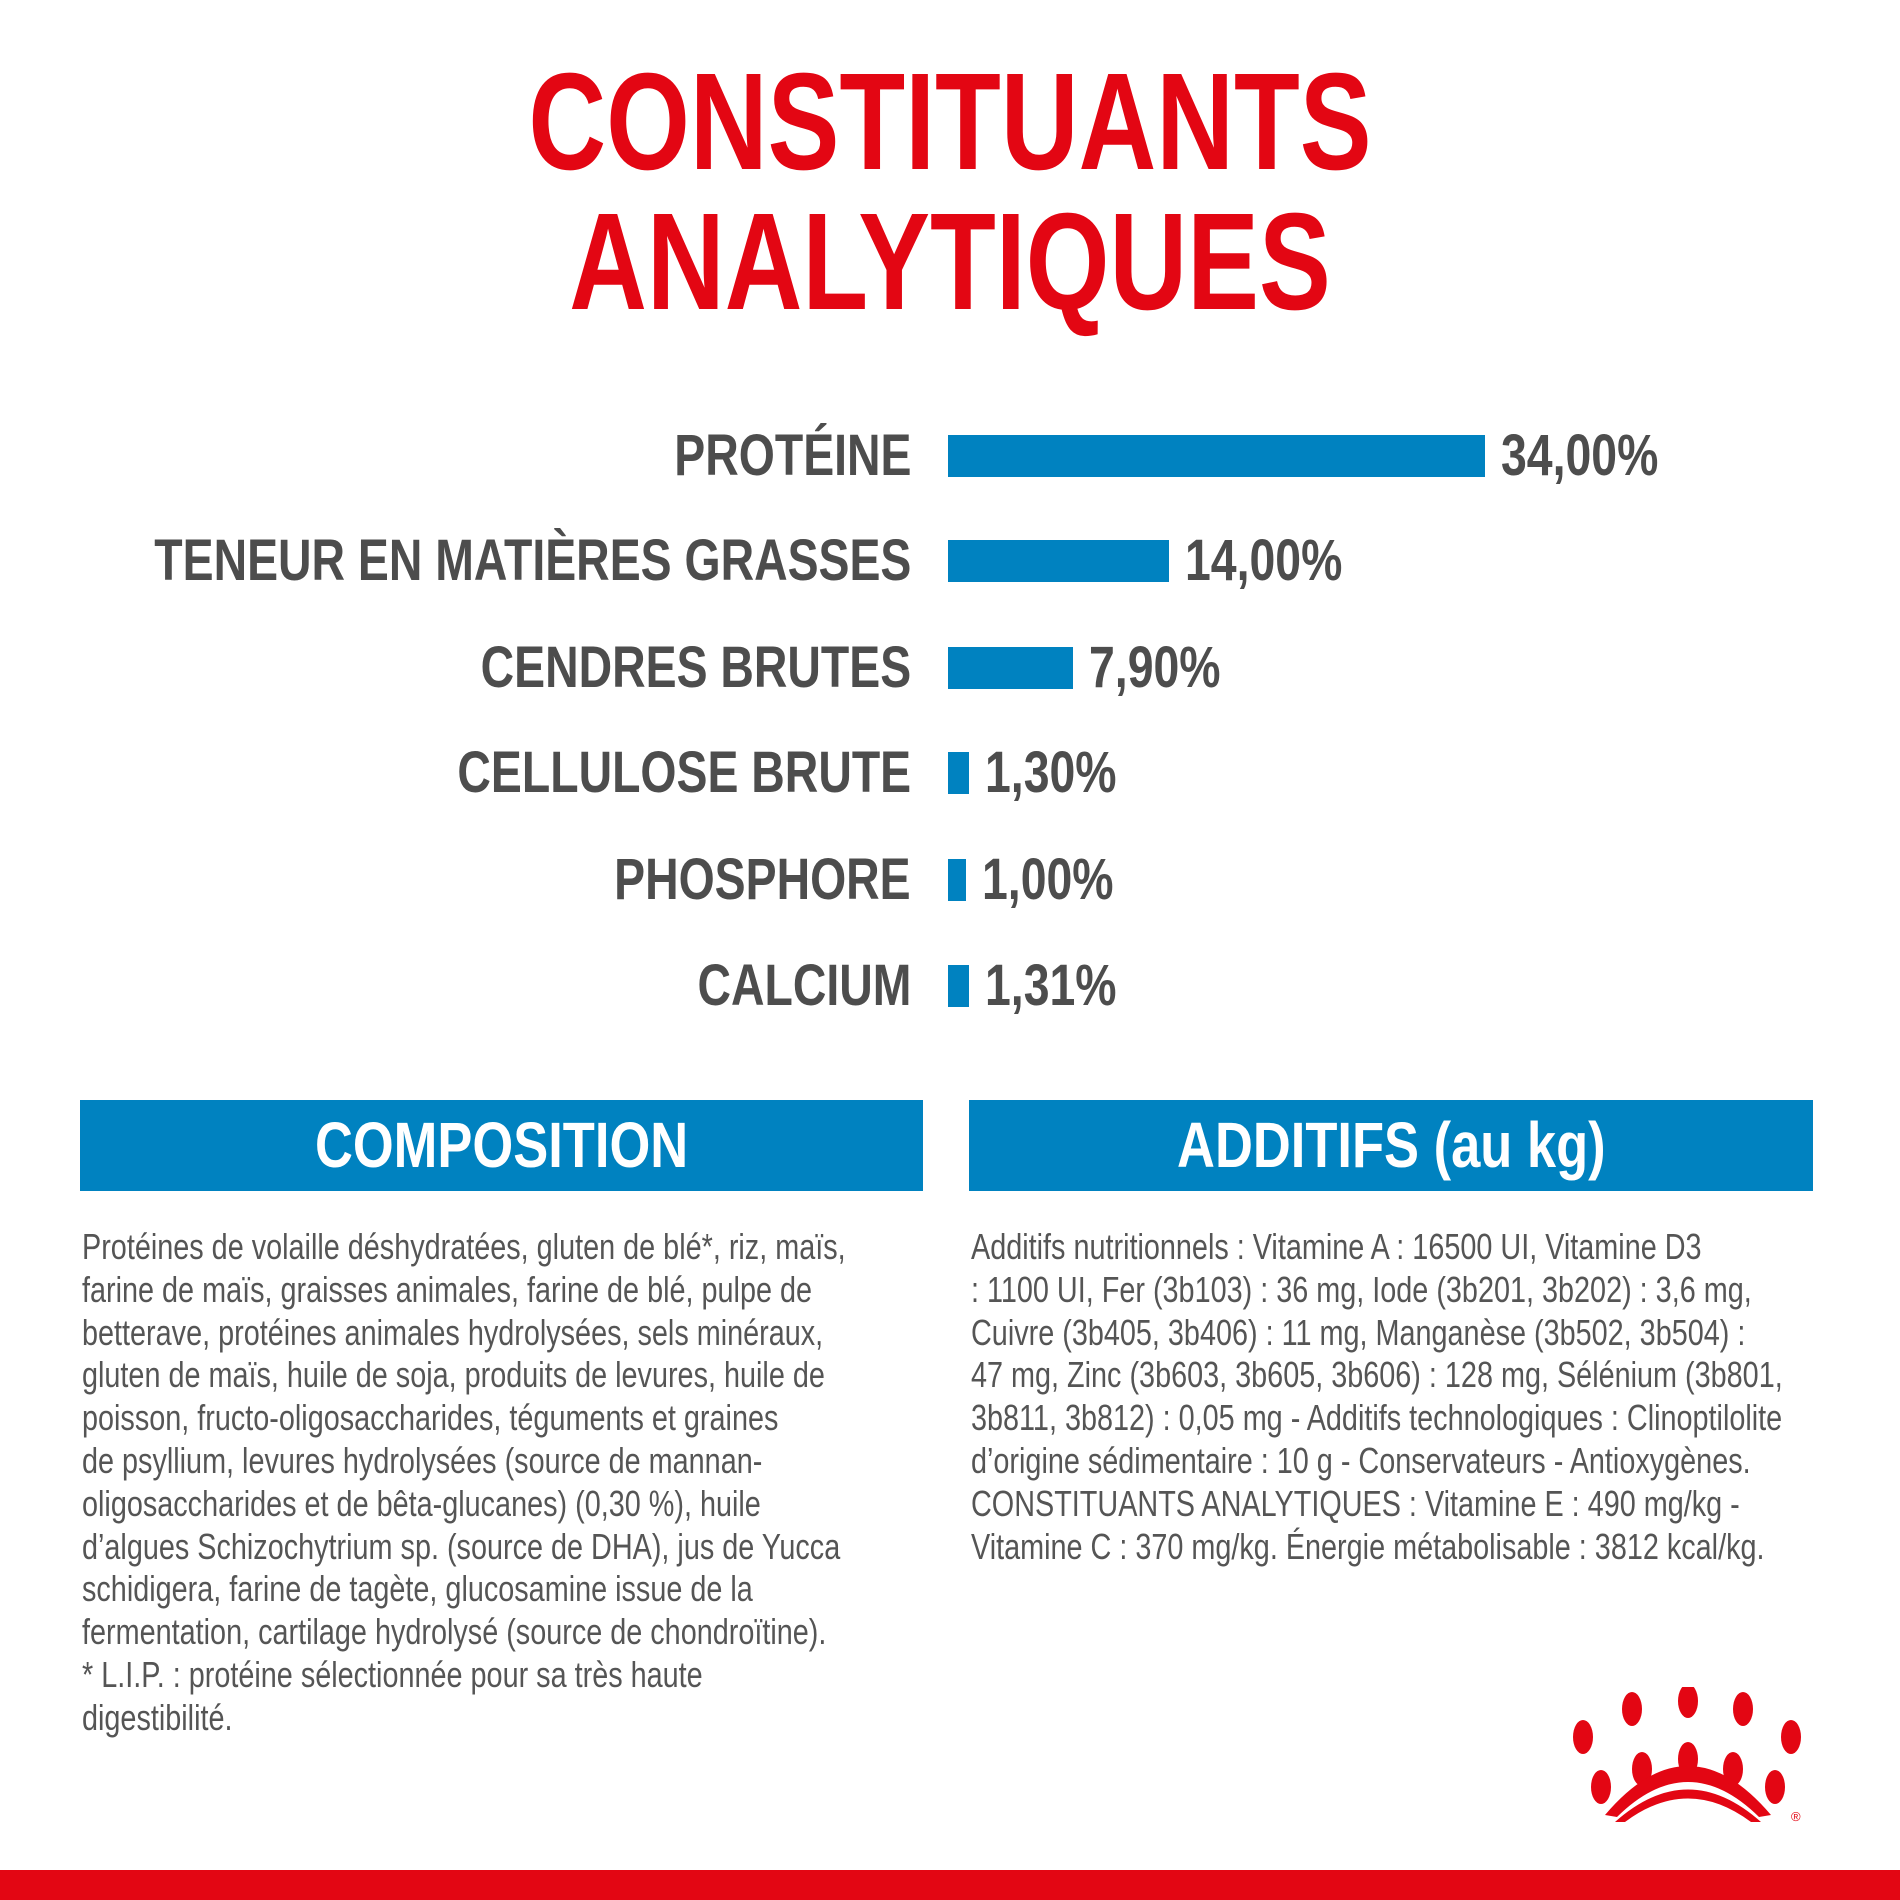 The width and height of the screenshot is (1900, 1900). I want to click on additifs-header-text: ADDITIFS (au kg), so click(1391, 1145).